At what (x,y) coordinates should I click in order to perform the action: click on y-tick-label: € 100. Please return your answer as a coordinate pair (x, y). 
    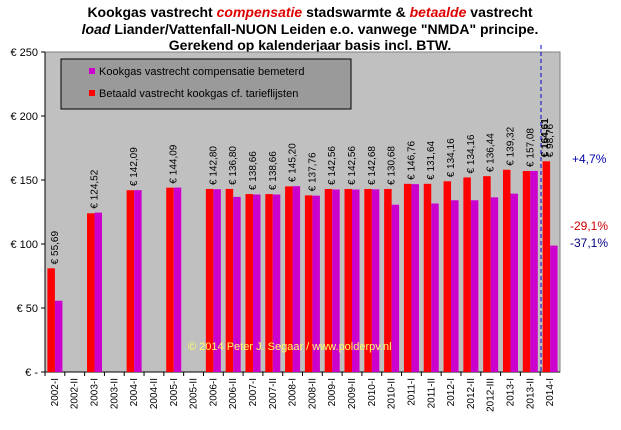
    Looking at the image, I should click on (24, 245).